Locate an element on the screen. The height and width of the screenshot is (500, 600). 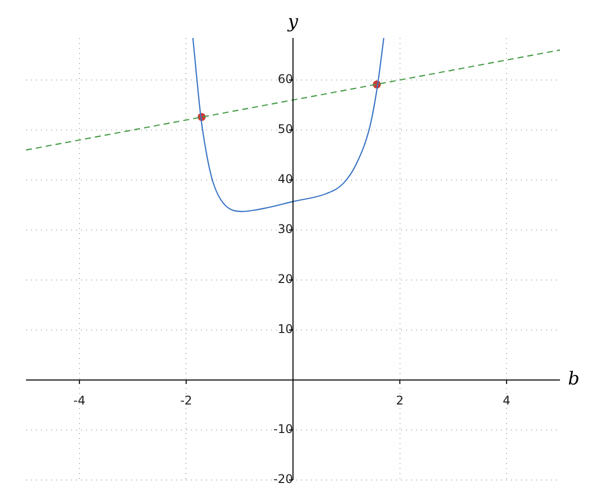
x-axis-title: b is located at coordinates (574, 379).